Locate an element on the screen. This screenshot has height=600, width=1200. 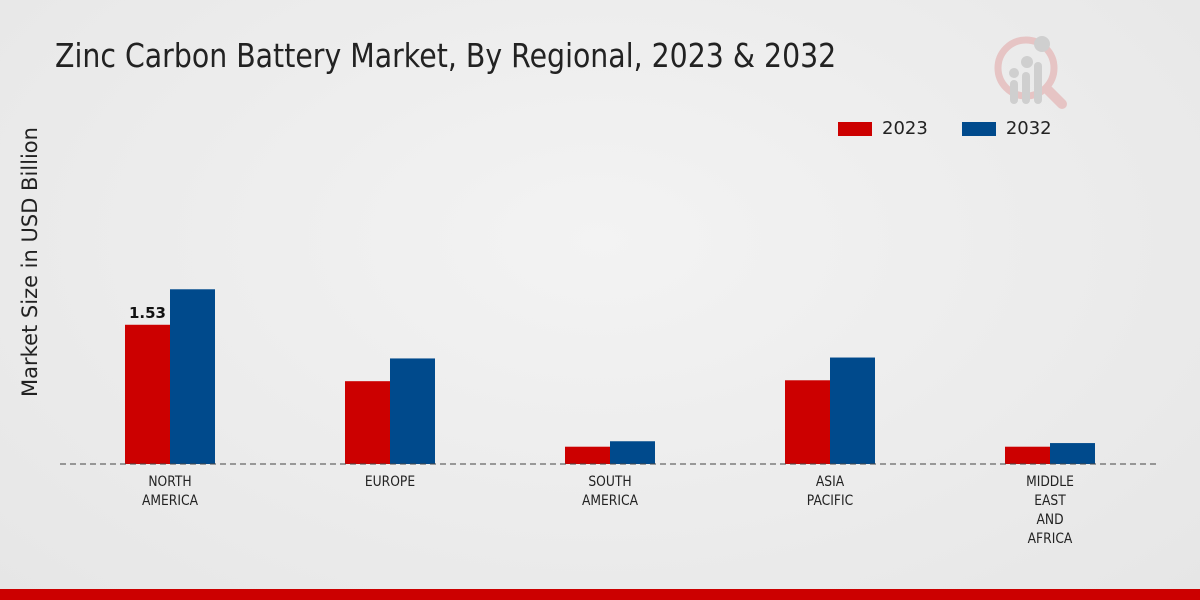
x-tick-label: SOUTH is located at coordinates (609, 482).